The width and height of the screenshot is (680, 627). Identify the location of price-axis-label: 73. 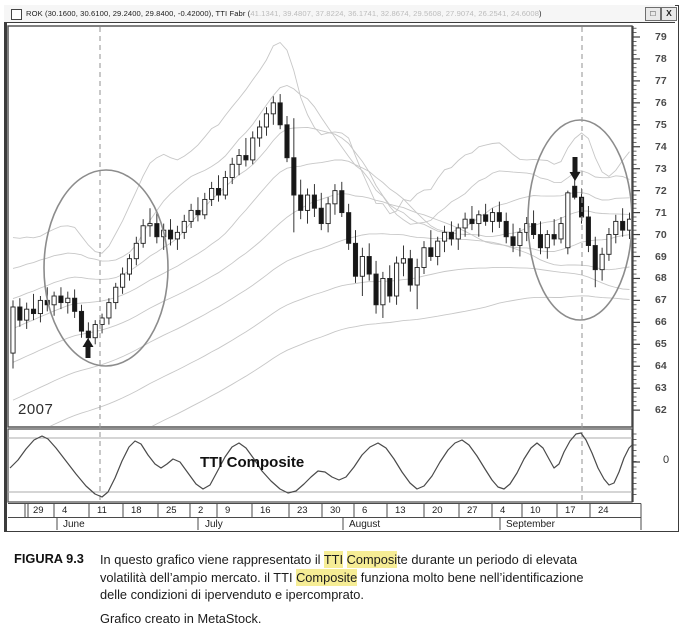
(666, 169).